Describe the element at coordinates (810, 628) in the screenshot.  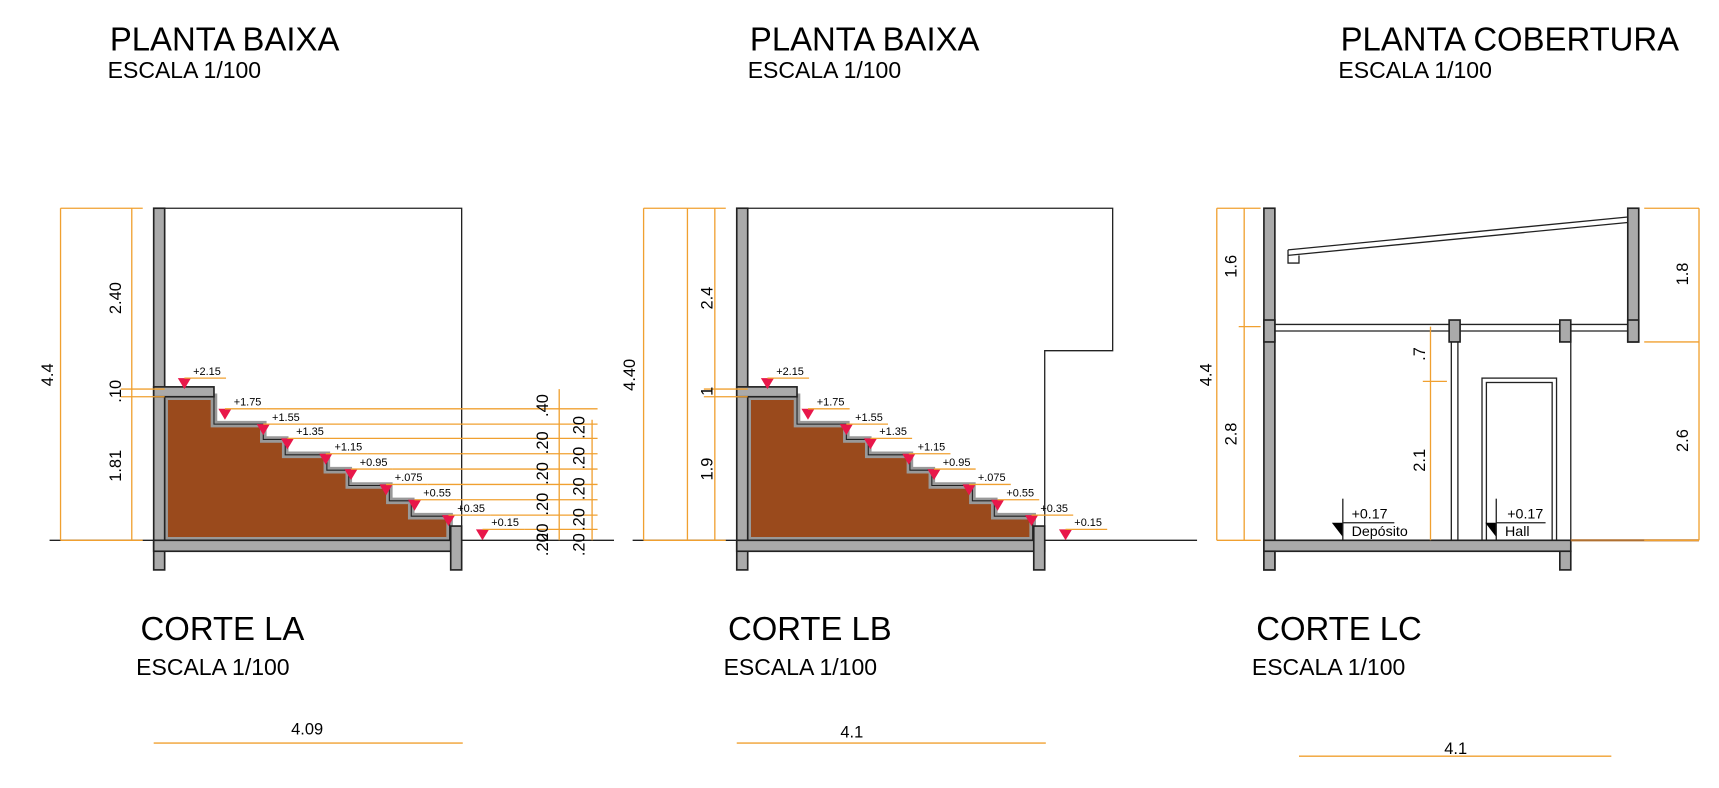
I see `section-title: CORTE LB` at that location.